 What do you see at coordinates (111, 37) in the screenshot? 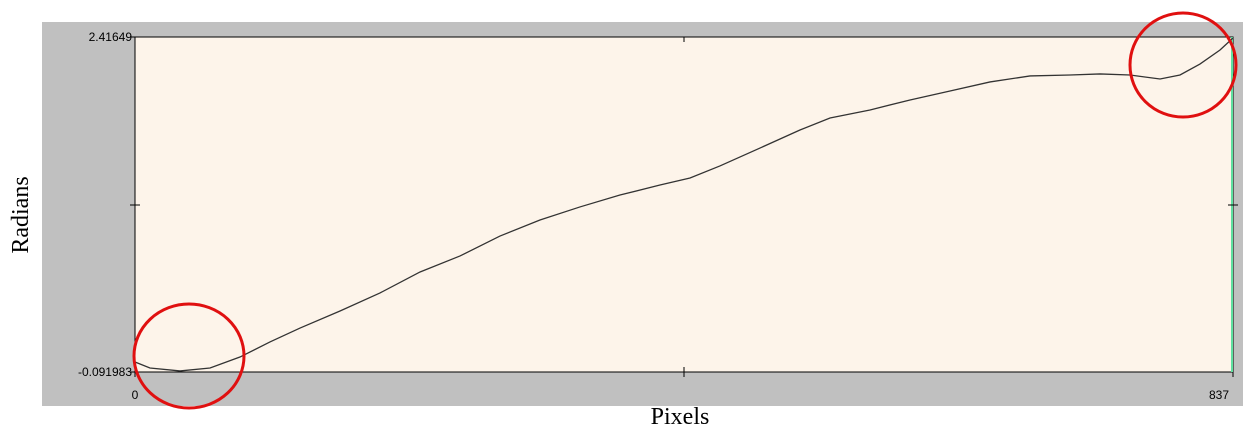
I see `y-tick-label: 2.41649` at bounding box center [111, 37].